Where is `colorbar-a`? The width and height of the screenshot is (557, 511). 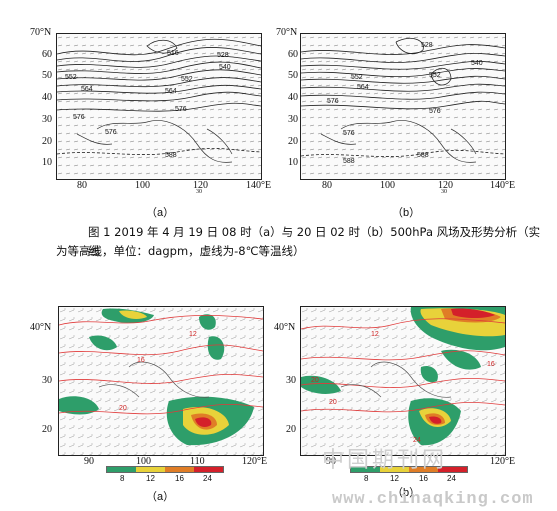
colorbar-a is located at coordinates (165, 469).